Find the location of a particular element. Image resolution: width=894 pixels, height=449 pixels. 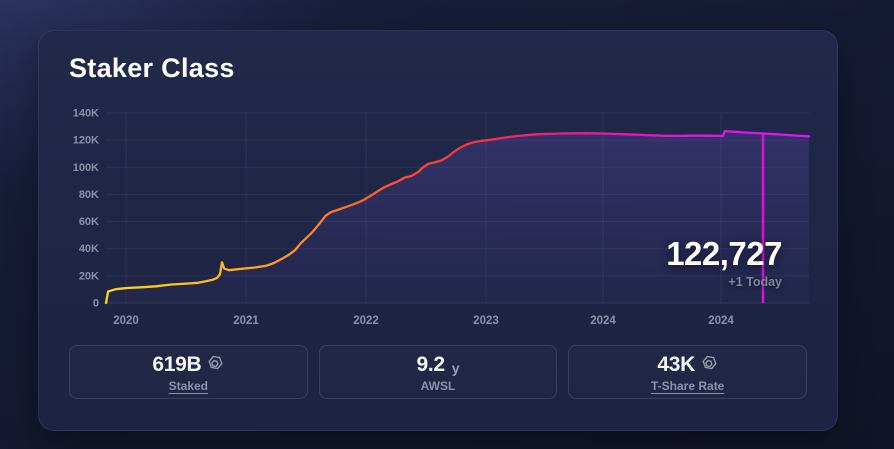

staked-label: Staked is located at coordinates (188, 385).